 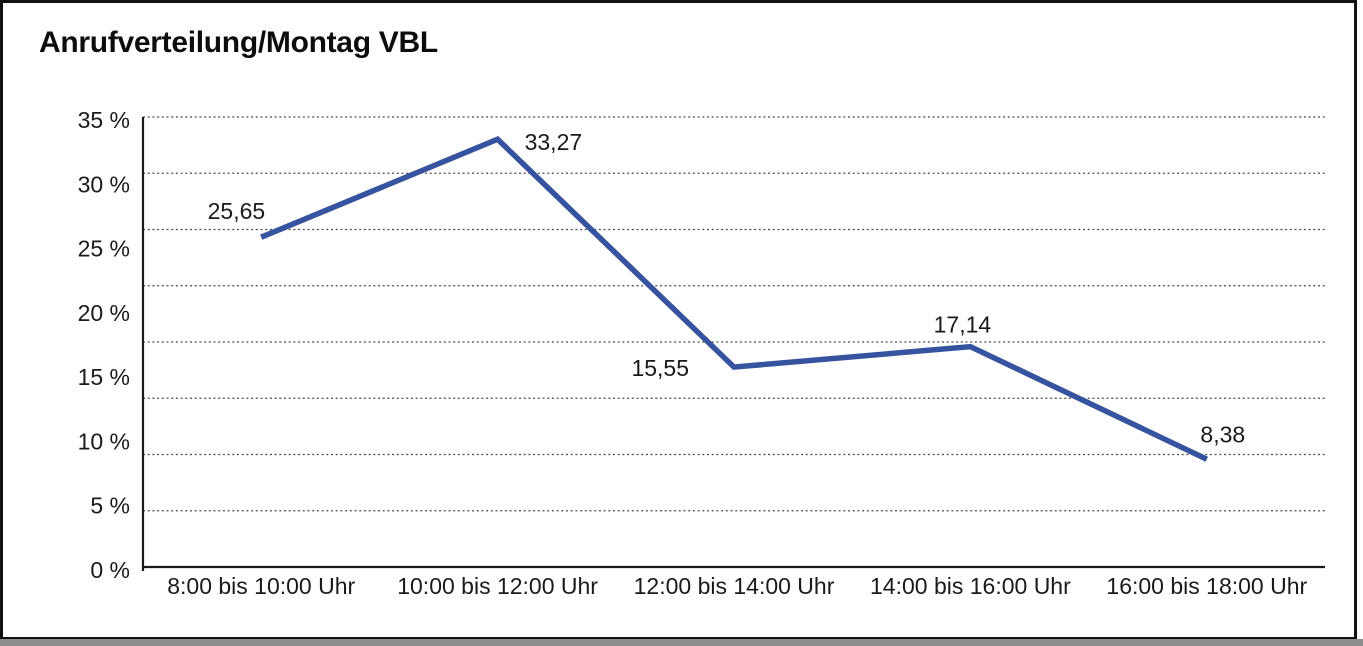 What do you see at coordinates (104, 313) in the screenshot?
I see `y-tick-label: 20 %` at bounding box center [104, 313].